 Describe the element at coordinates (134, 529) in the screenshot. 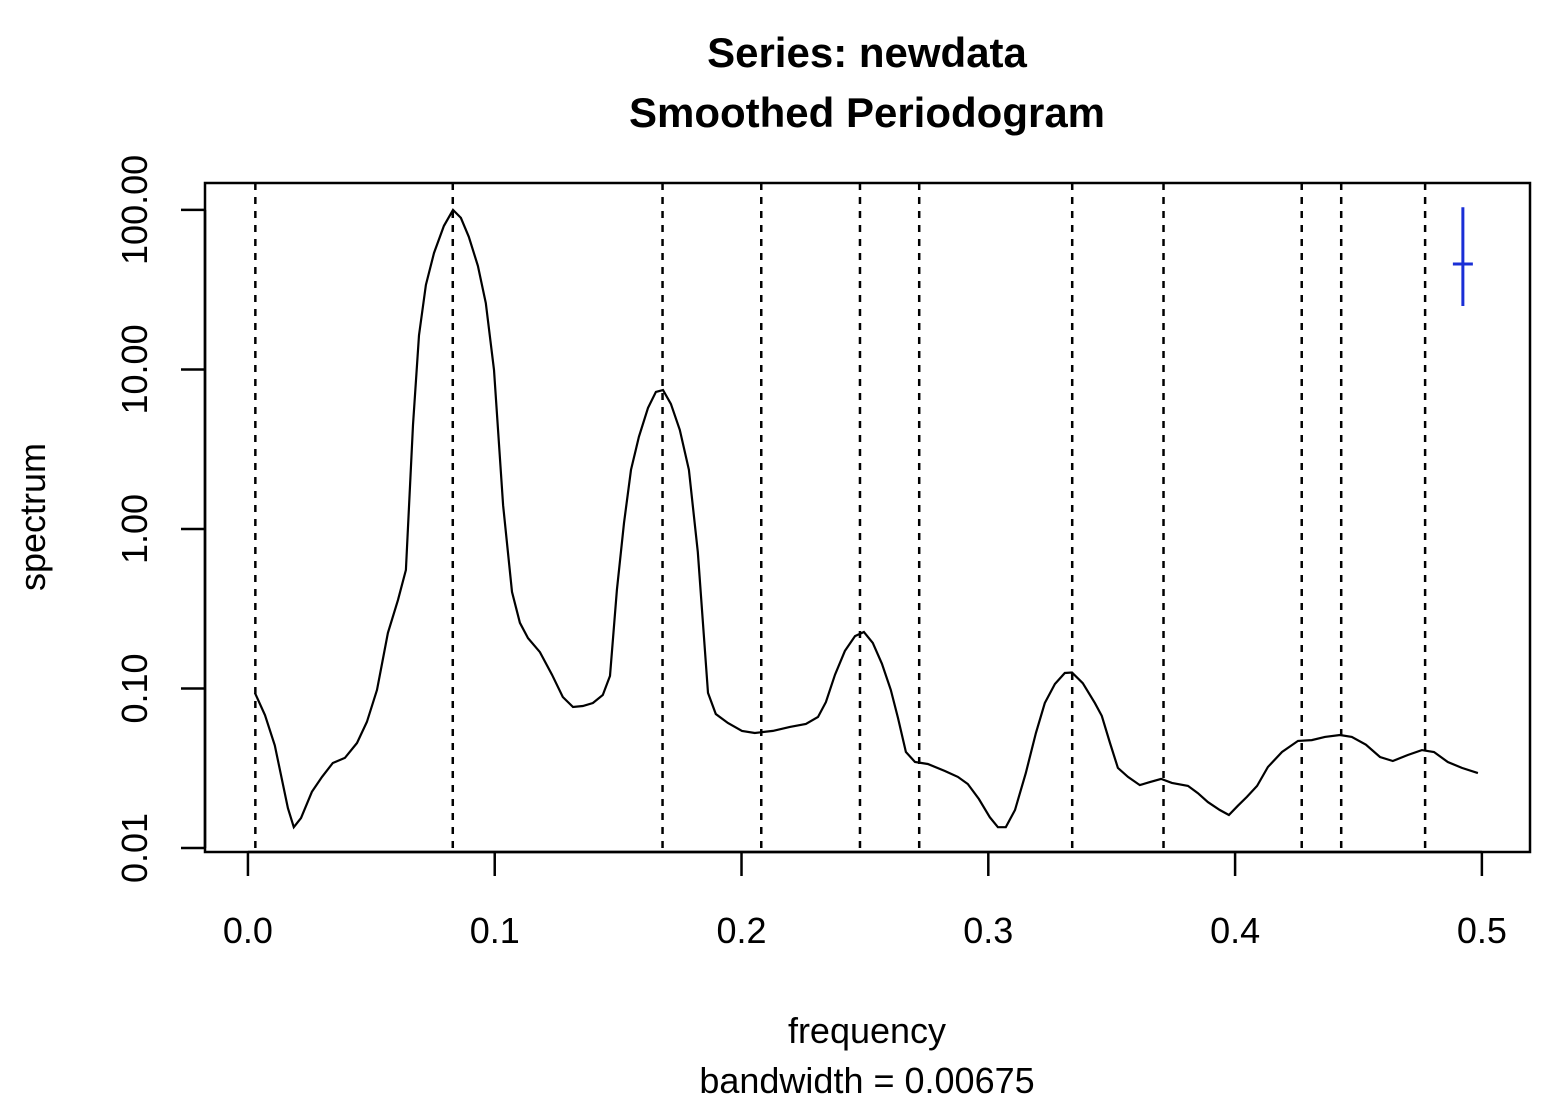

I see `y-tick-label: 1.00` at that location.